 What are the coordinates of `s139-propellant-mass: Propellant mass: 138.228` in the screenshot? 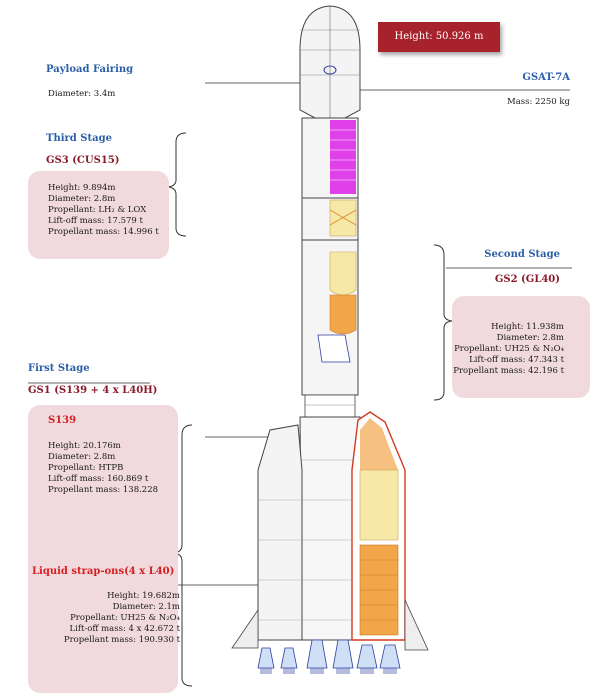 It's located at (103, 490).